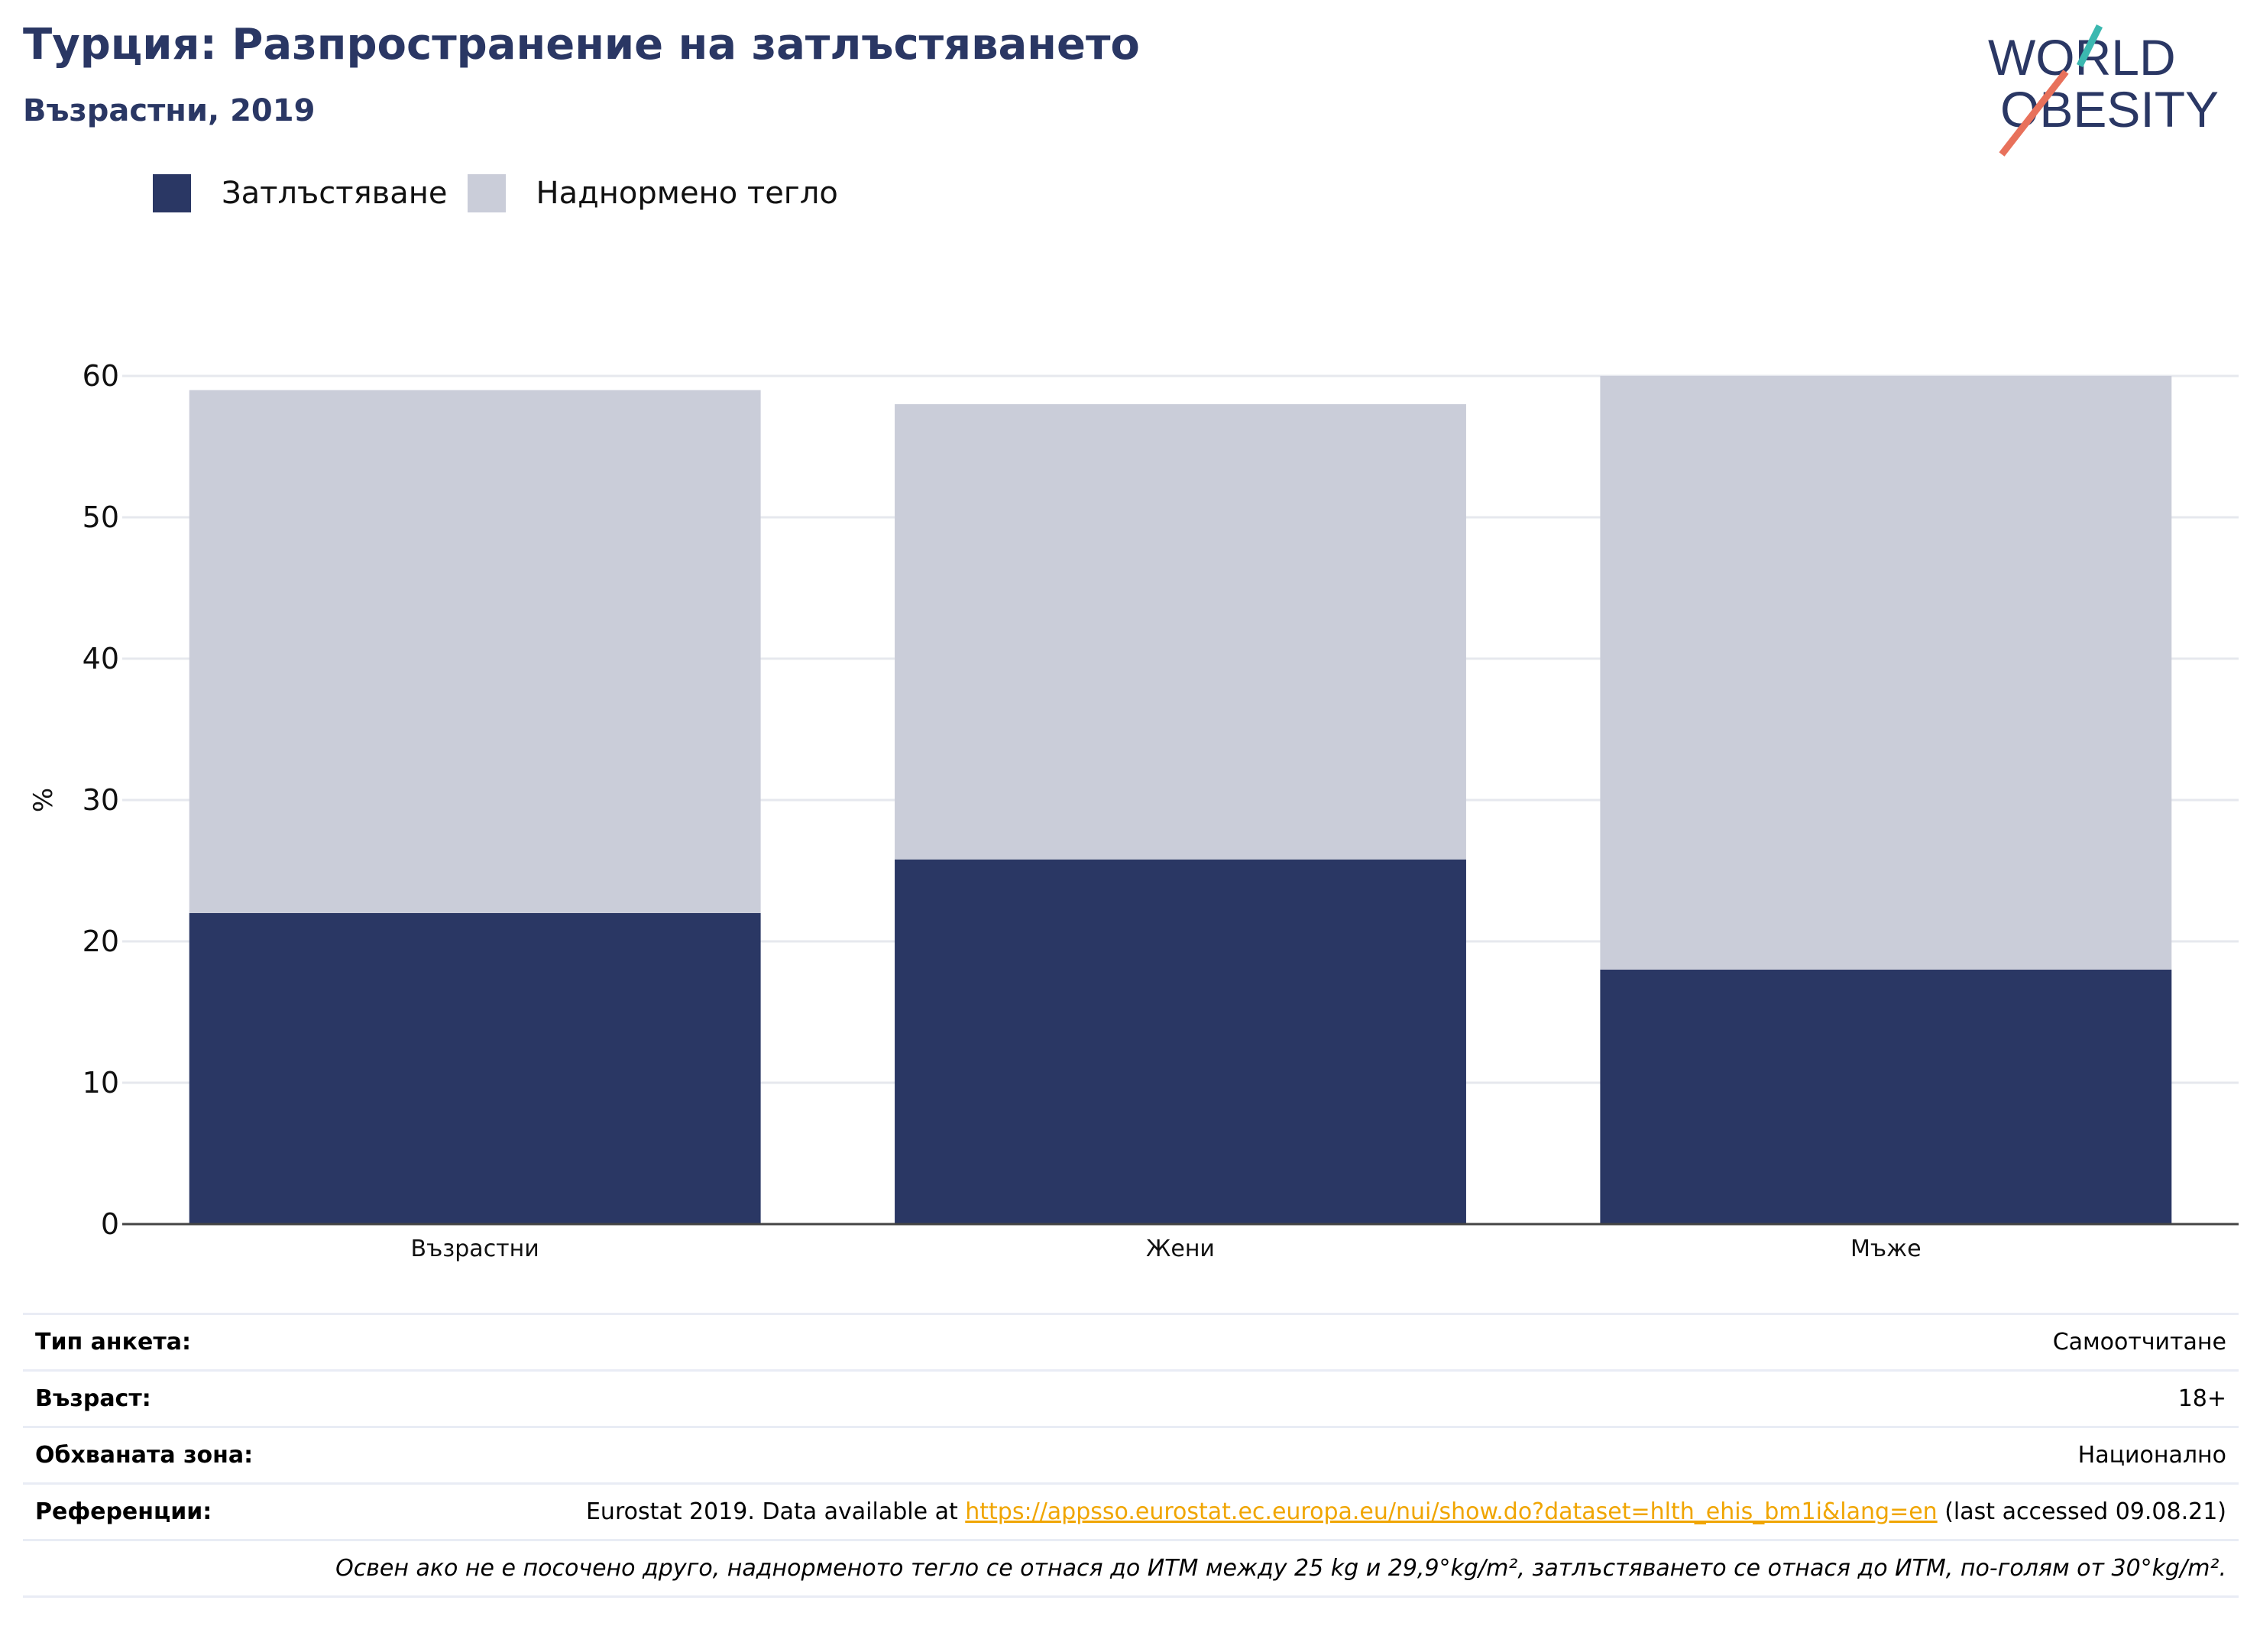  What do you see at coordinates (1372, 1342) in the screenshot?
I see `info-value-survey-type: Самоотчитане` at bounding box center [1372, 1342].